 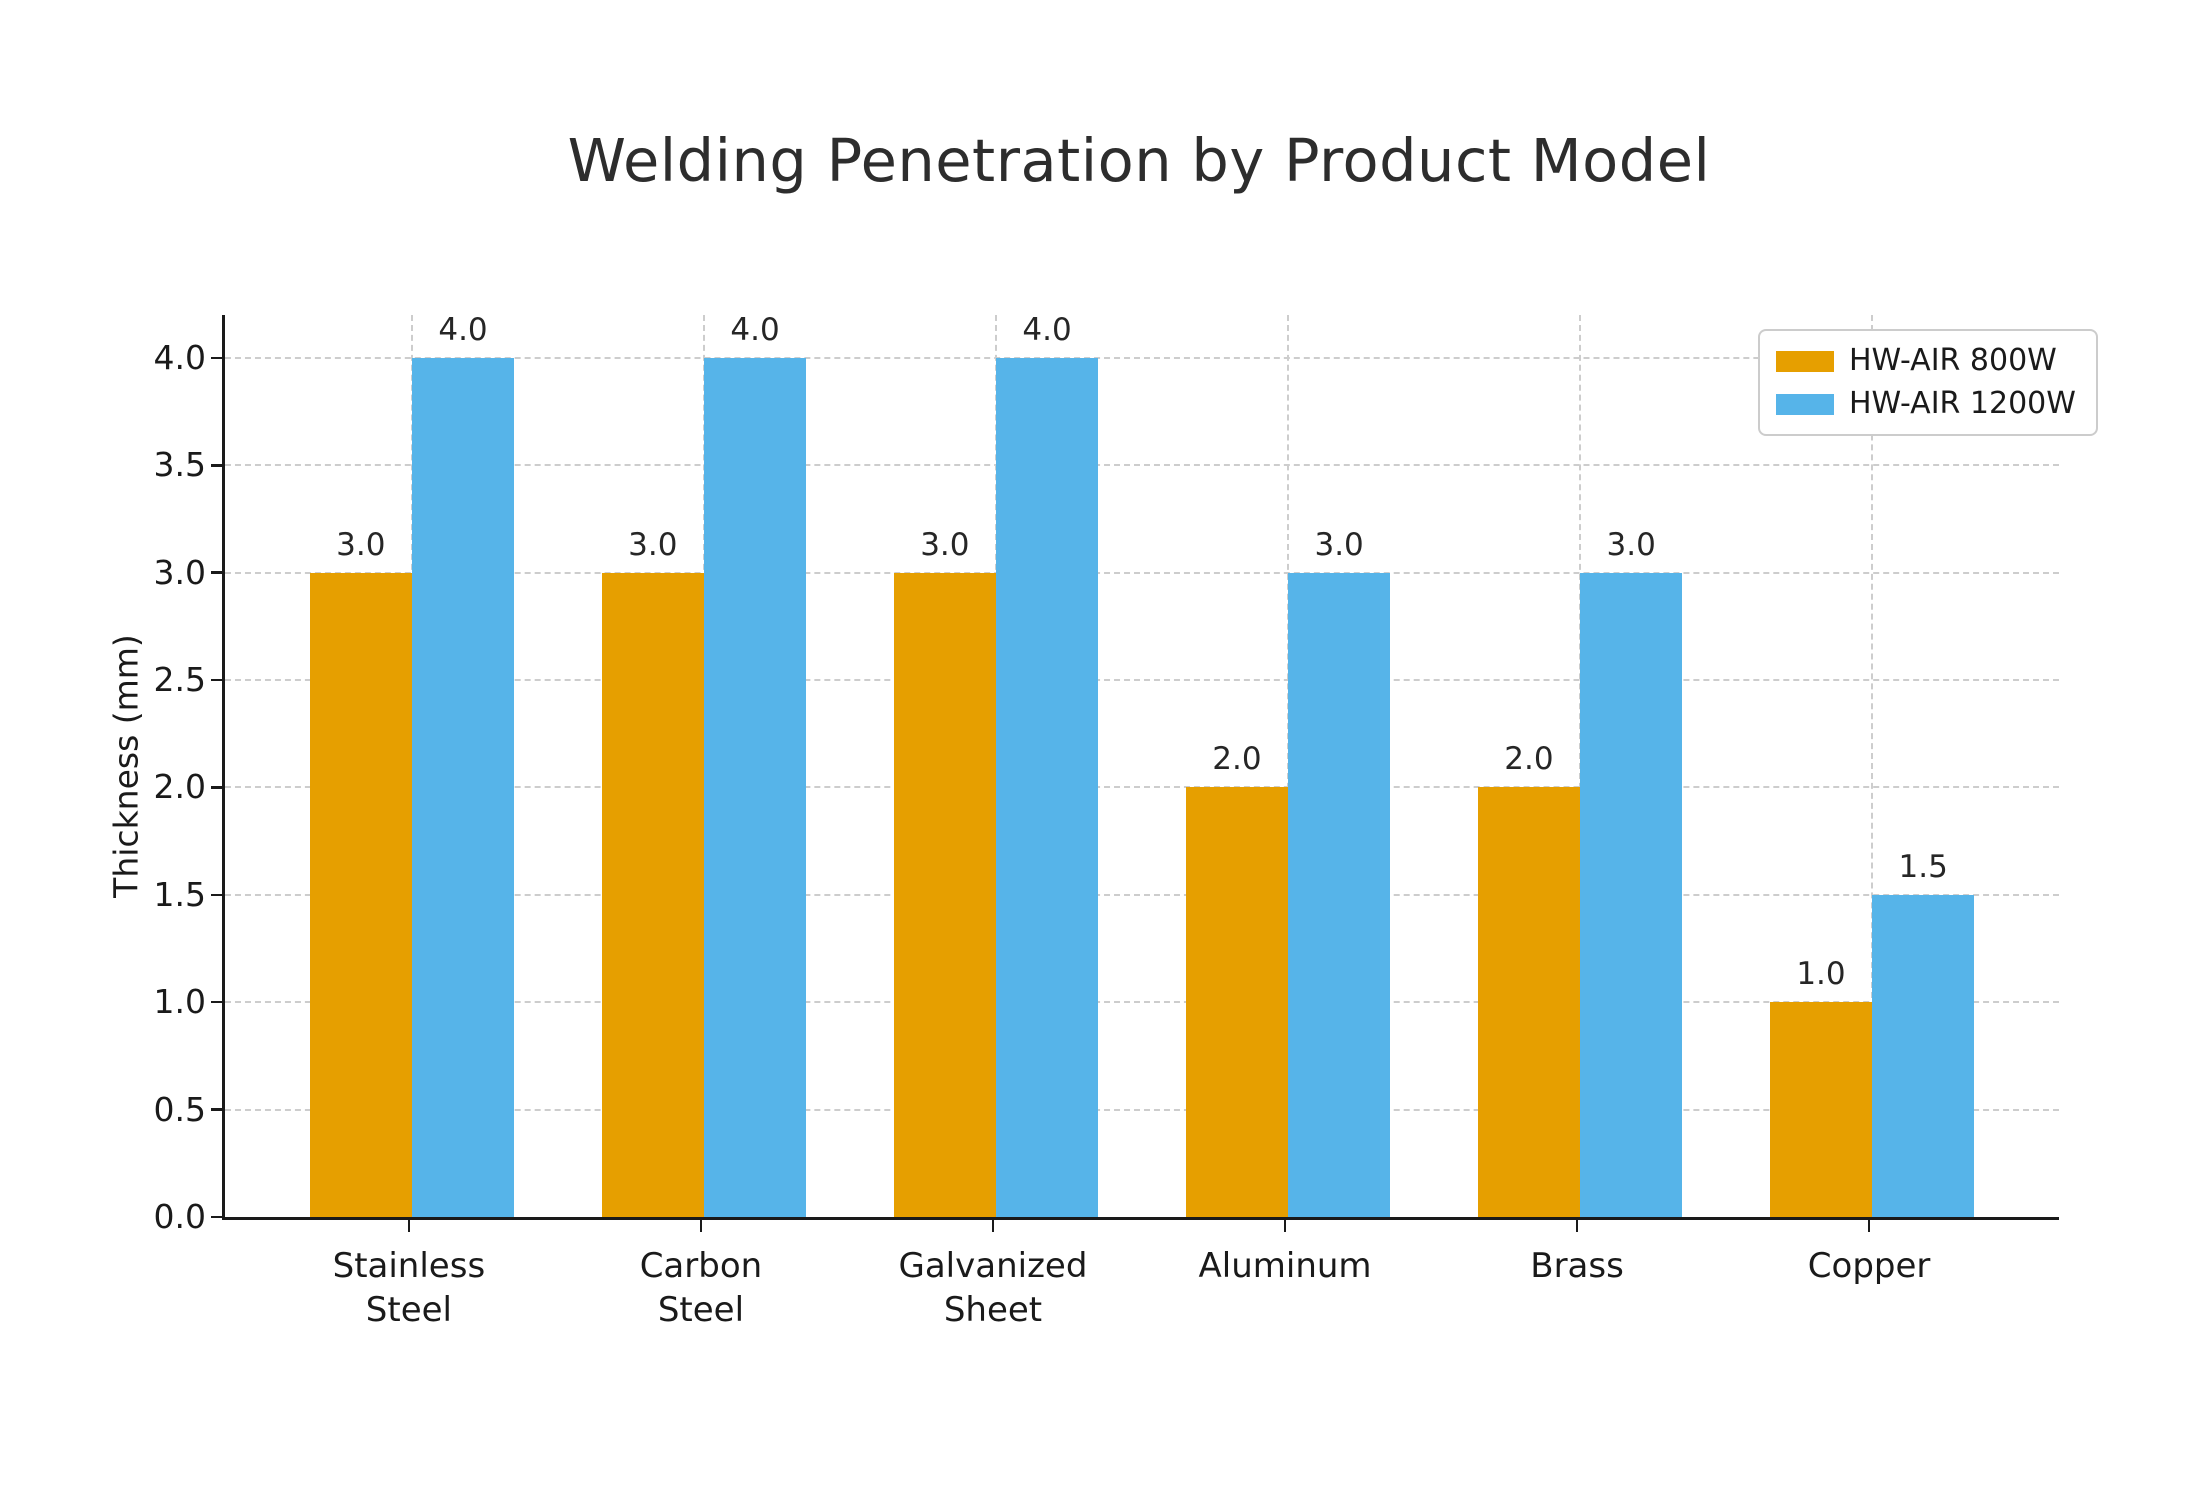 I want to click on x-tick-label: Brass, so click(x=1577, y=1266).